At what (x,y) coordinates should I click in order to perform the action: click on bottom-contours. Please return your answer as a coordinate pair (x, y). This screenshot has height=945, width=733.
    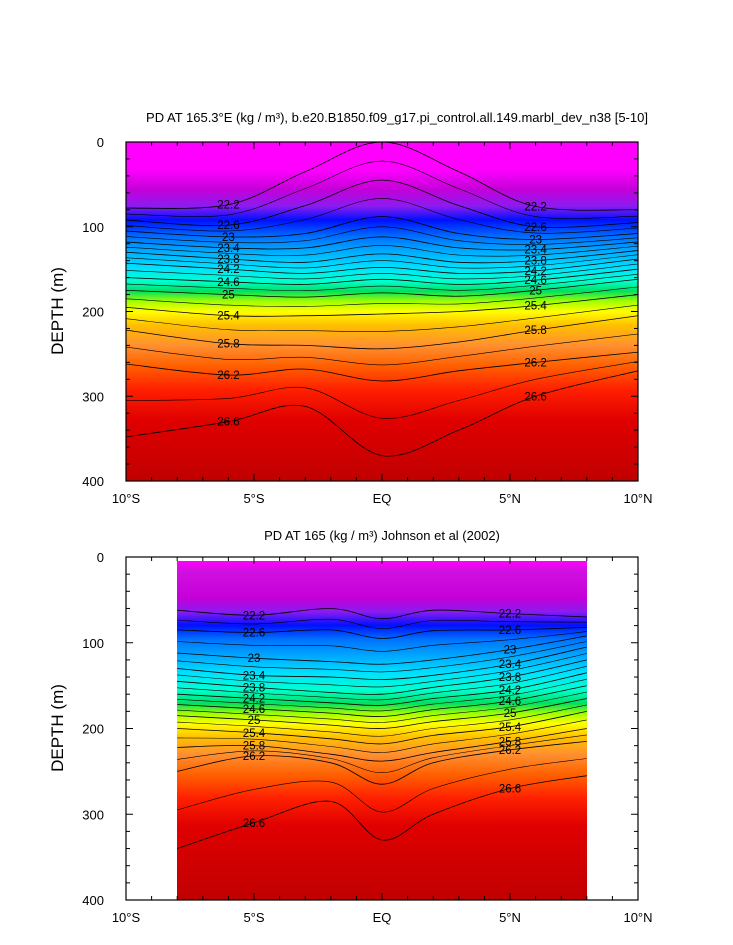
    Looking at the image, I should click on (382, 728).